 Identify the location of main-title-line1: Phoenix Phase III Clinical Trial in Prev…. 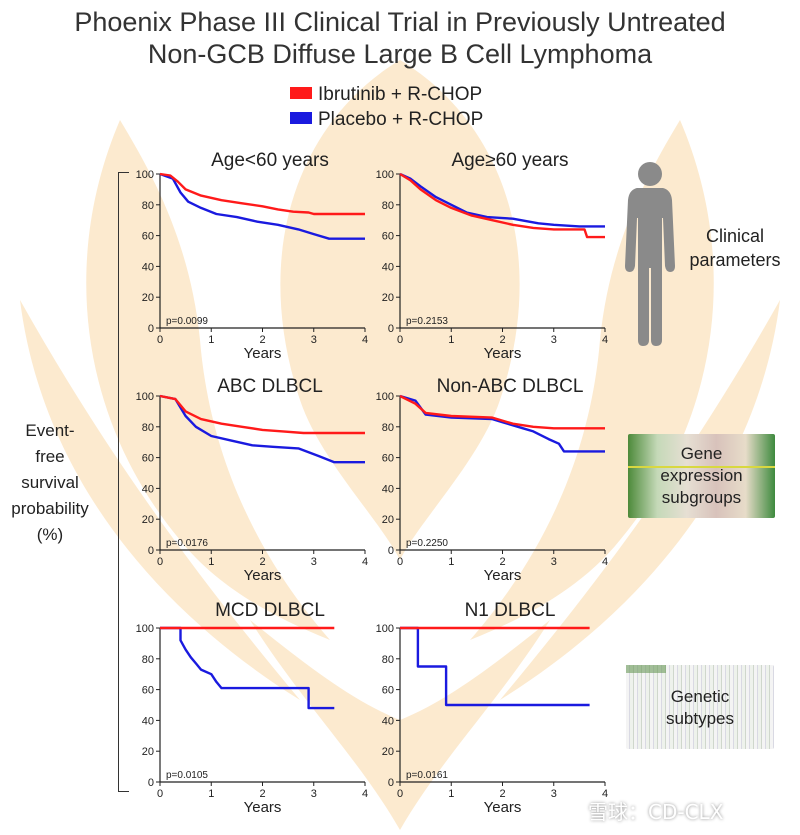
(400, 22).